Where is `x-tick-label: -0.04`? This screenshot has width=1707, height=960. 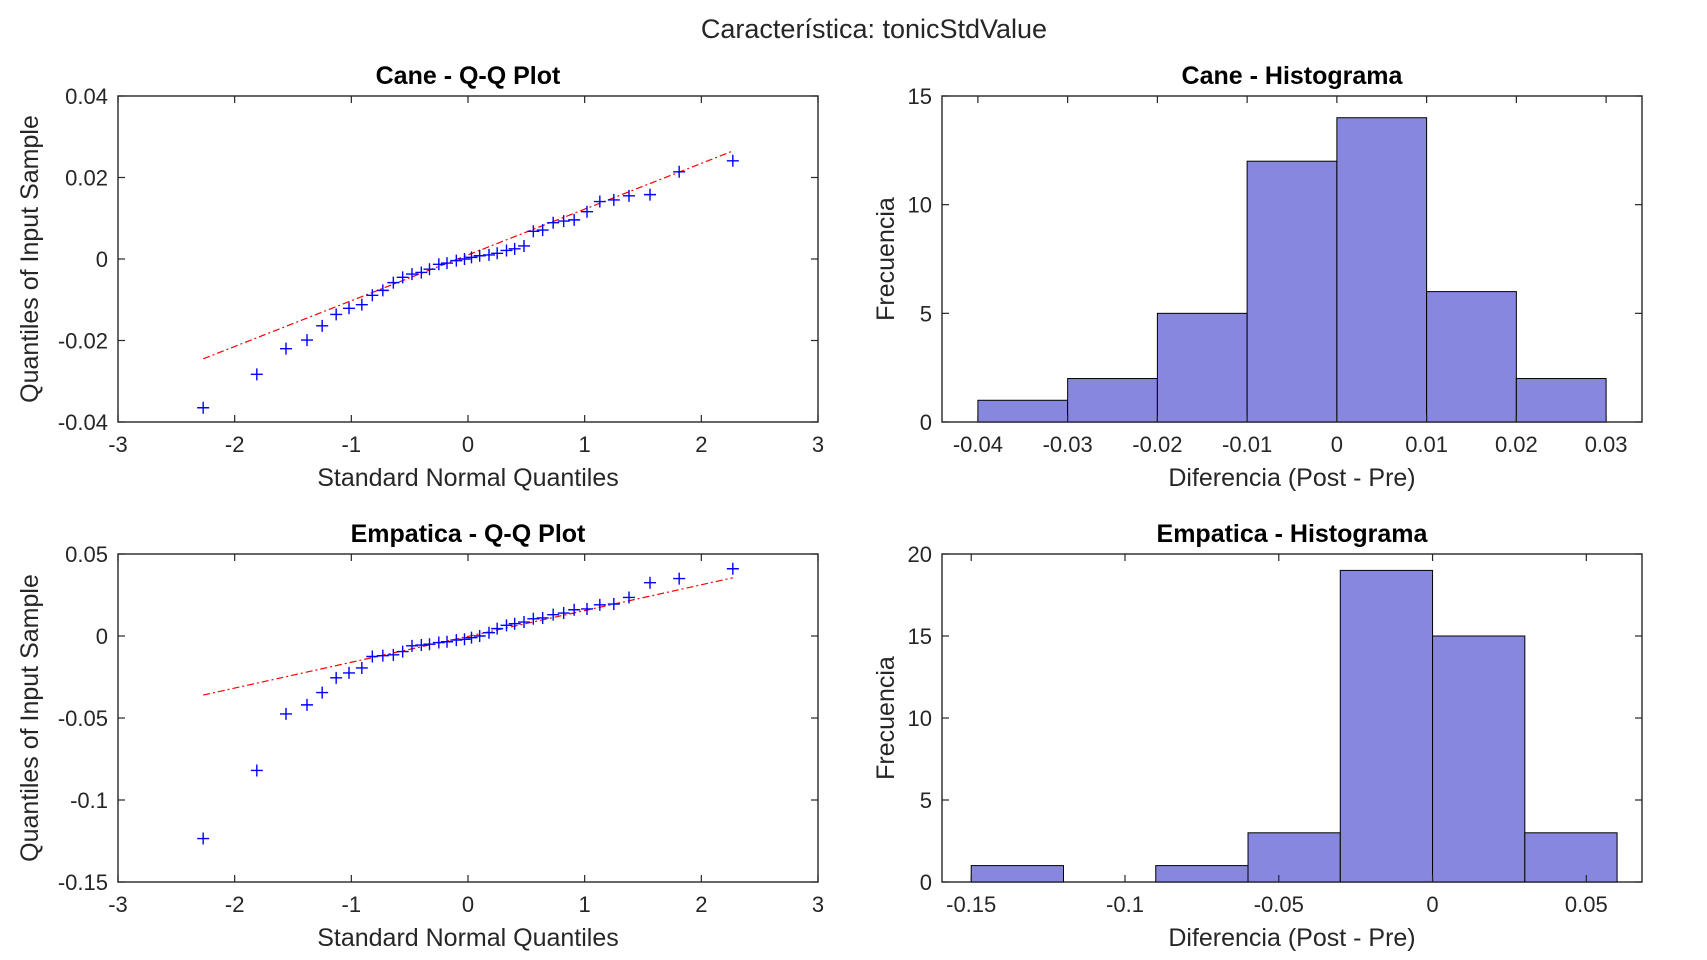 x-tick-label: -0.04 is located at coordinates (978, 444).